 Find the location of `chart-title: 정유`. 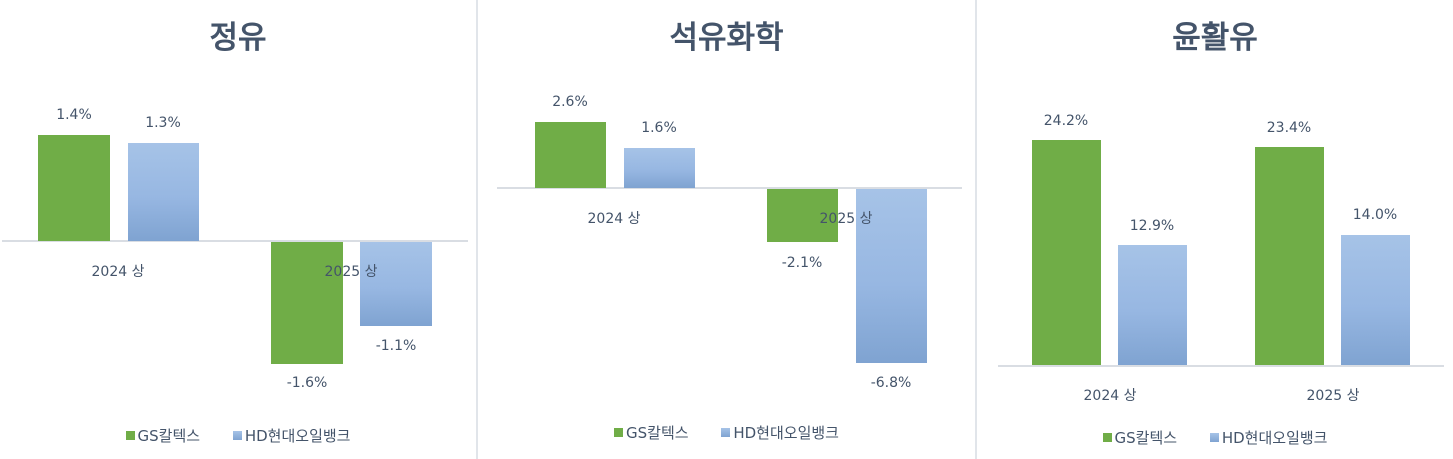

chart-title: 정유 is located at coordinates (238, 38).